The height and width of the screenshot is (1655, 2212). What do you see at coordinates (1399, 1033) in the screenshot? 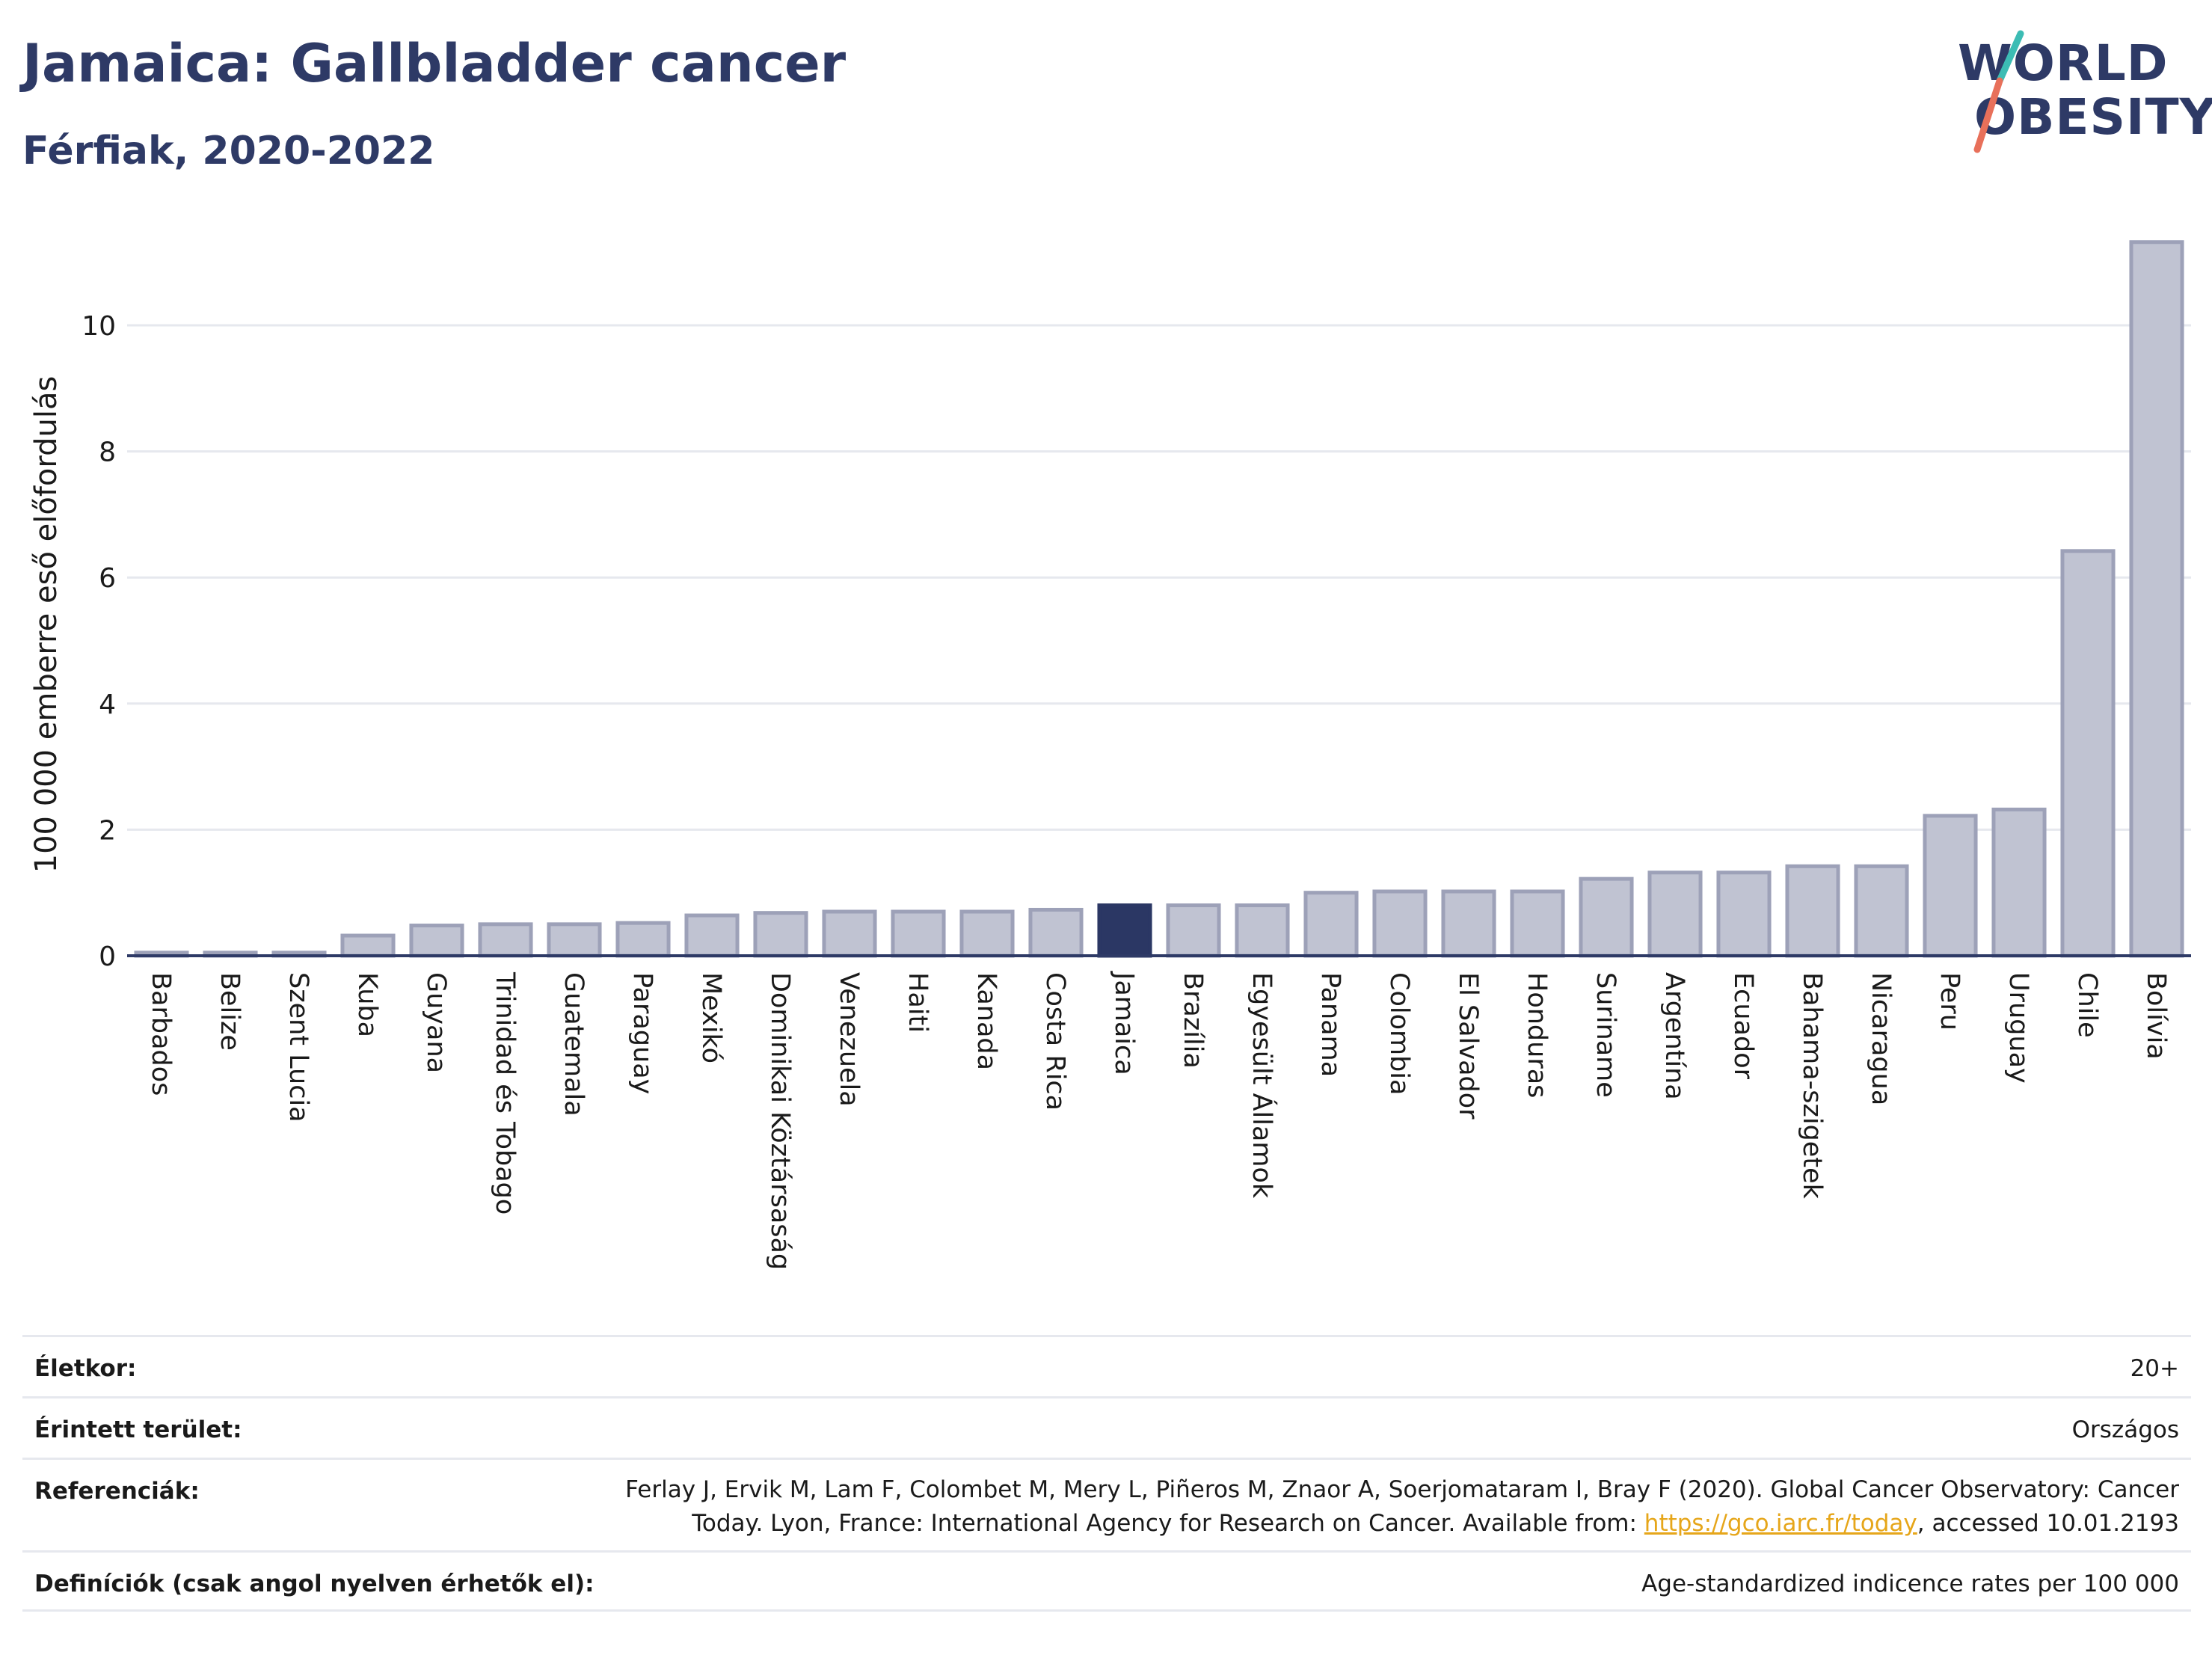
I see `x-tick-label: Colombia` at bounding box center [1399, 1033].